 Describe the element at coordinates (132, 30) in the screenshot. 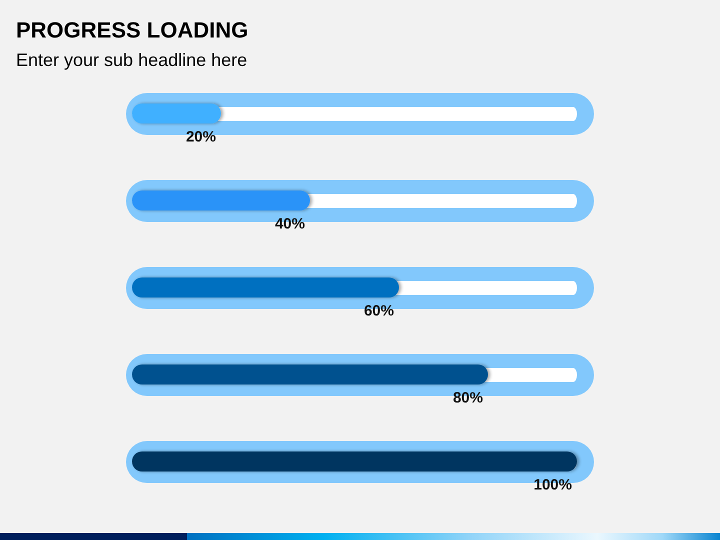

I see `chart-title: PROGRESS LOADING` at that location.